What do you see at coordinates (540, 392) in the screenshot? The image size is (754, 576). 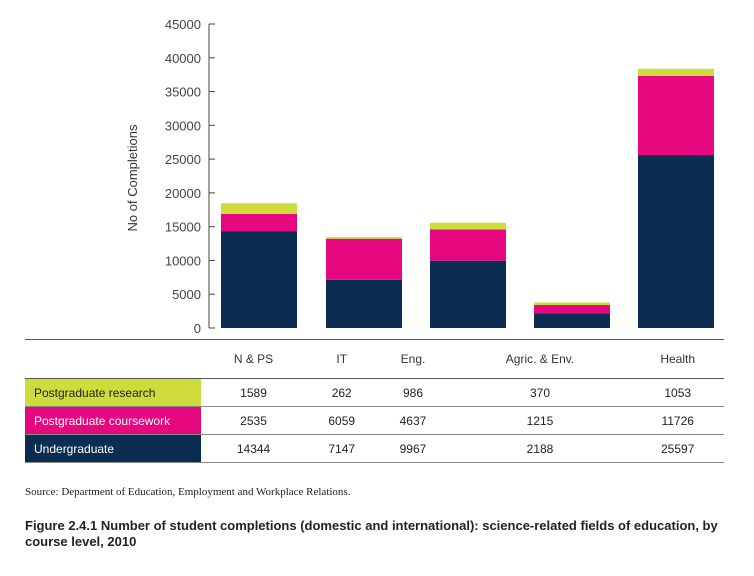 I see `table-cell: 370` at bounding box center [540, 392].